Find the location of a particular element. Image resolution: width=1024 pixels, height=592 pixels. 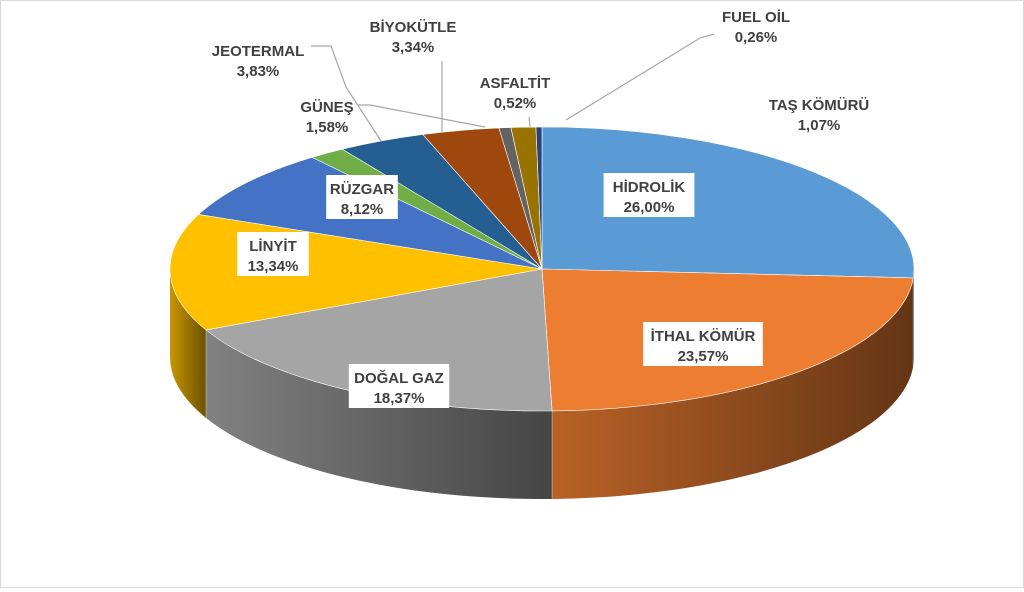

data-label-asfaltit: ASFALTİT 0,52% is located at coordinates (515, 93).